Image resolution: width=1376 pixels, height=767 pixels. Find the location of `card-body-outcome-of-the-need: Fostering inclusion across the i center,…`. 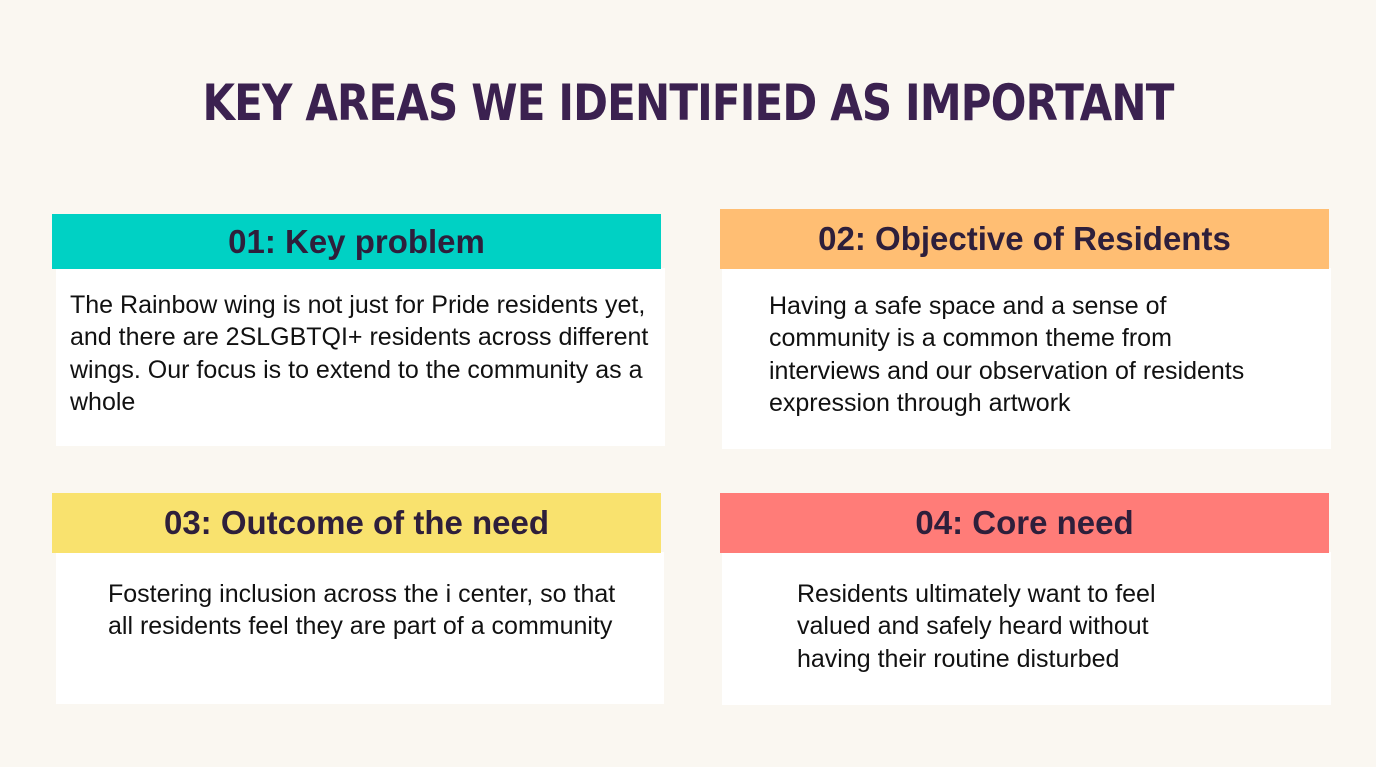

card-body-outcome-of-the-need: Fostering inclusion across the i center,… is located at coordinates (362, 610).